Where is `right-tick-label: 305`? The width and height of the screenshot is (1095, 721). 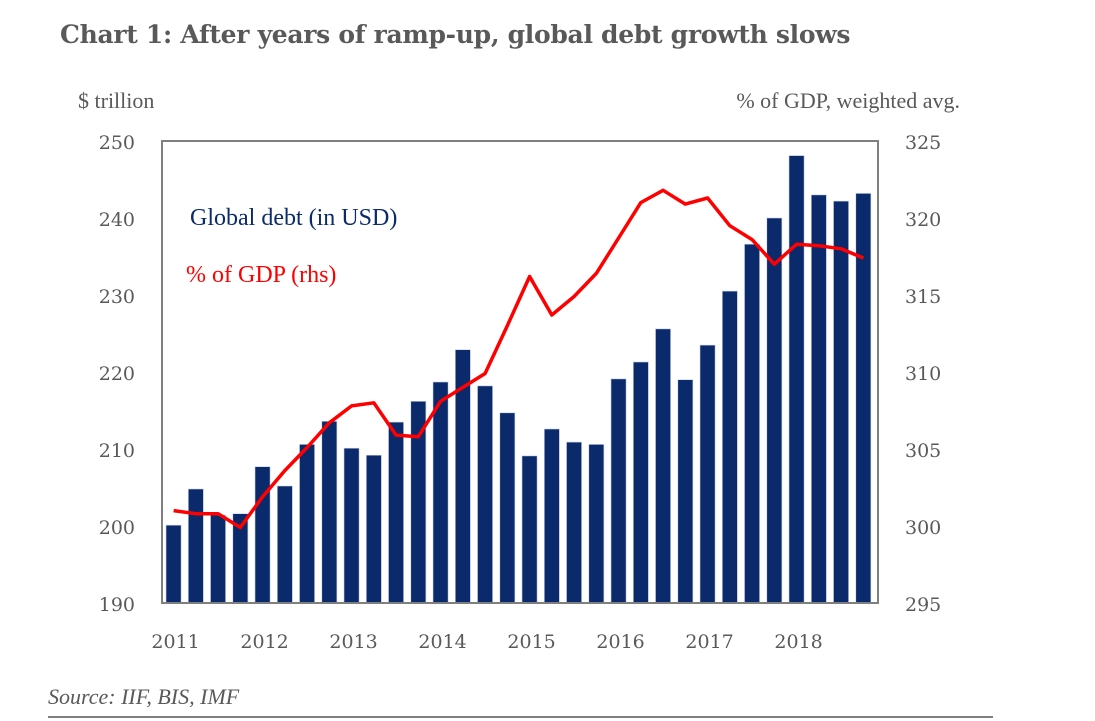 right-tick-label: 305 is located at coordinates (923, 451).